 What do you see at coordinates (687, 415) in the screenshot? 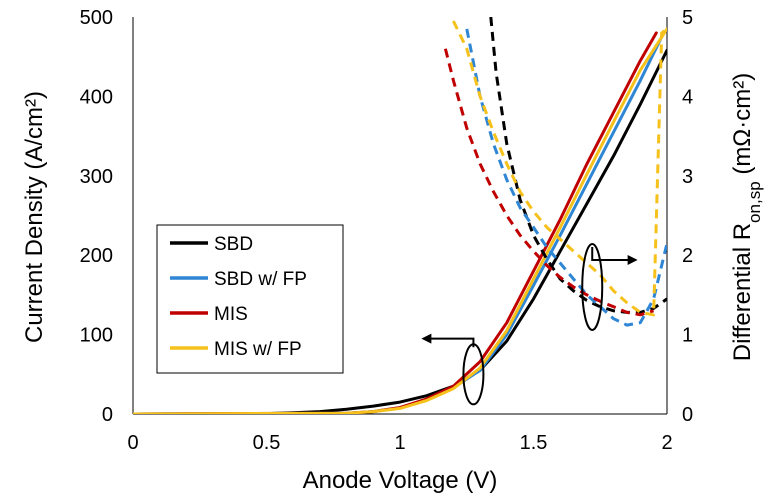
I see `y2-tick-label: 0` at bounding box center [687, 415].